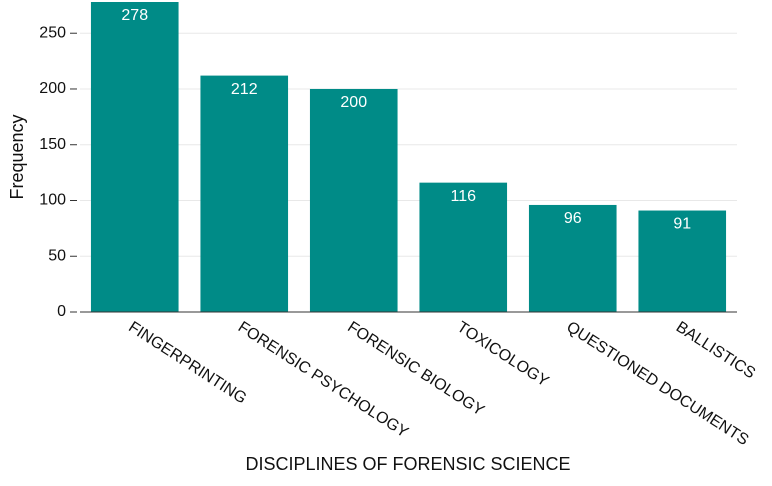 This screenshot has width=772, height=486. Describe the element at coordinates (715, 351) in the screenshot. I see `x-tick-label: BALLISTICS` at that location.